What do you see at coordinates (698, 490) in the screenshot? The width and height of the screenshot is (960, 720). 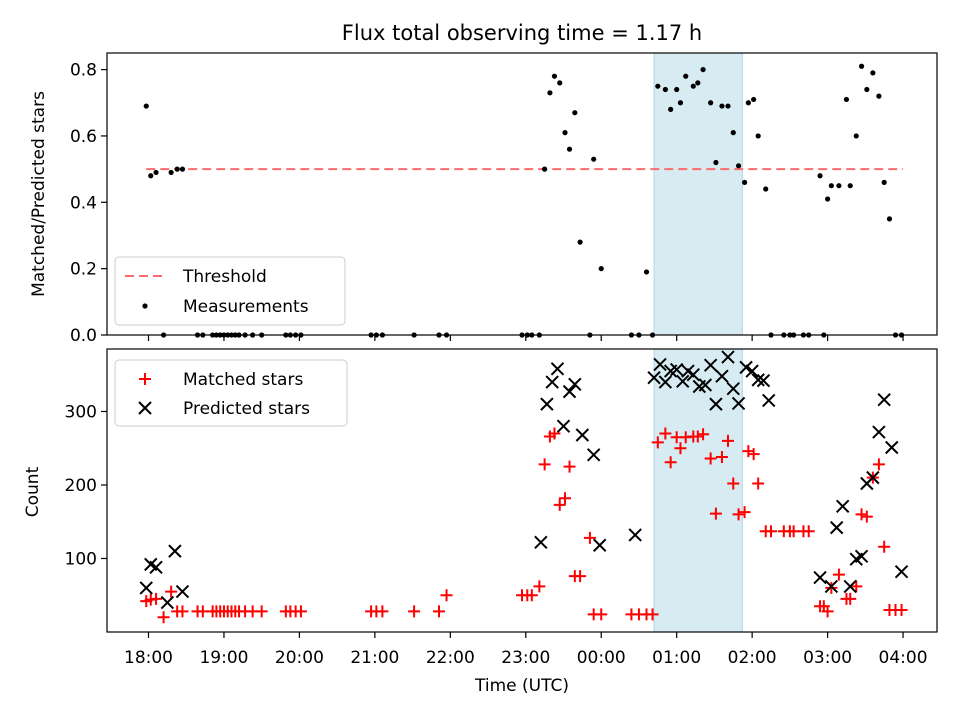 I see `shaded-interval` at bounding box center [698, 490].